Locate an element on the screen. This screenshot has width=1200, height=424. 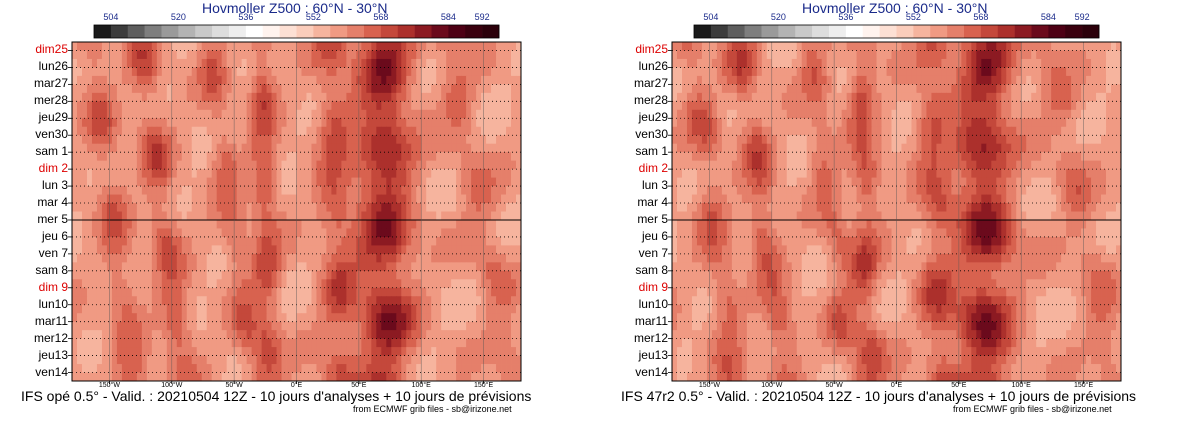
date-tick-label: dim25 is located at coordinates (51, 49).